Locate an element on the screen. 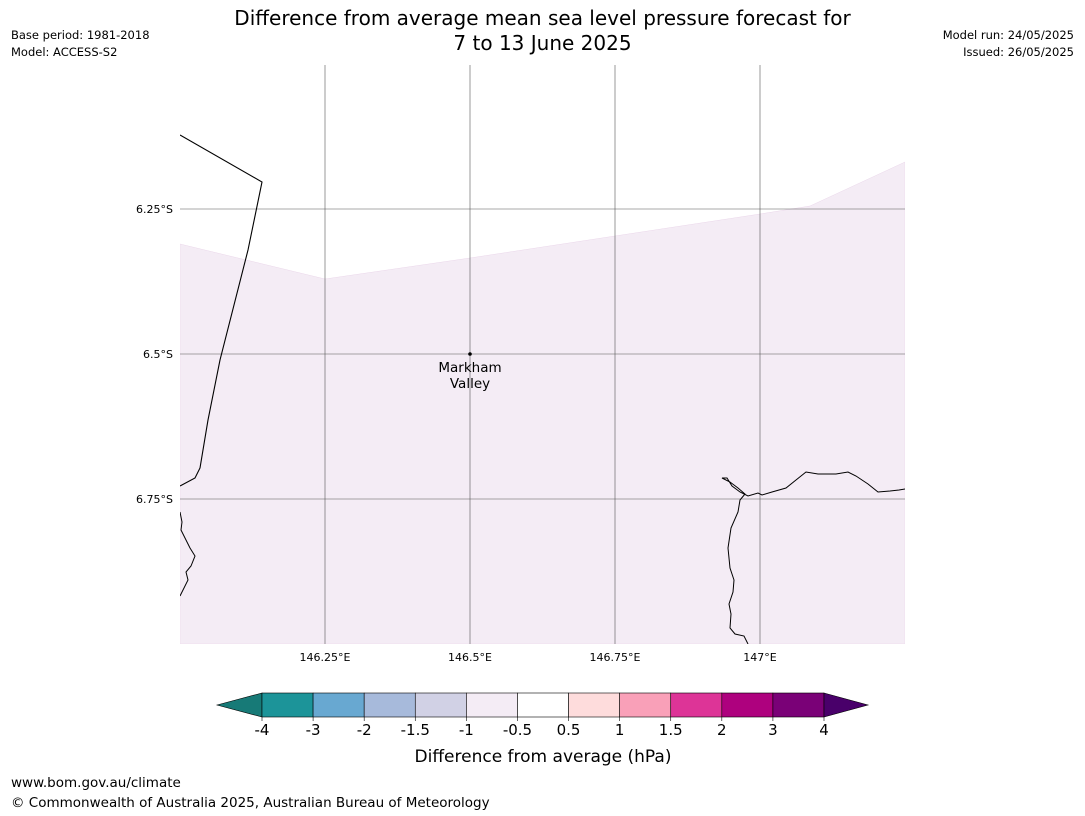 This screenshot has width=1085, height=816. longitude-label-2: 146.75°E is located at coordinates (615, 657).